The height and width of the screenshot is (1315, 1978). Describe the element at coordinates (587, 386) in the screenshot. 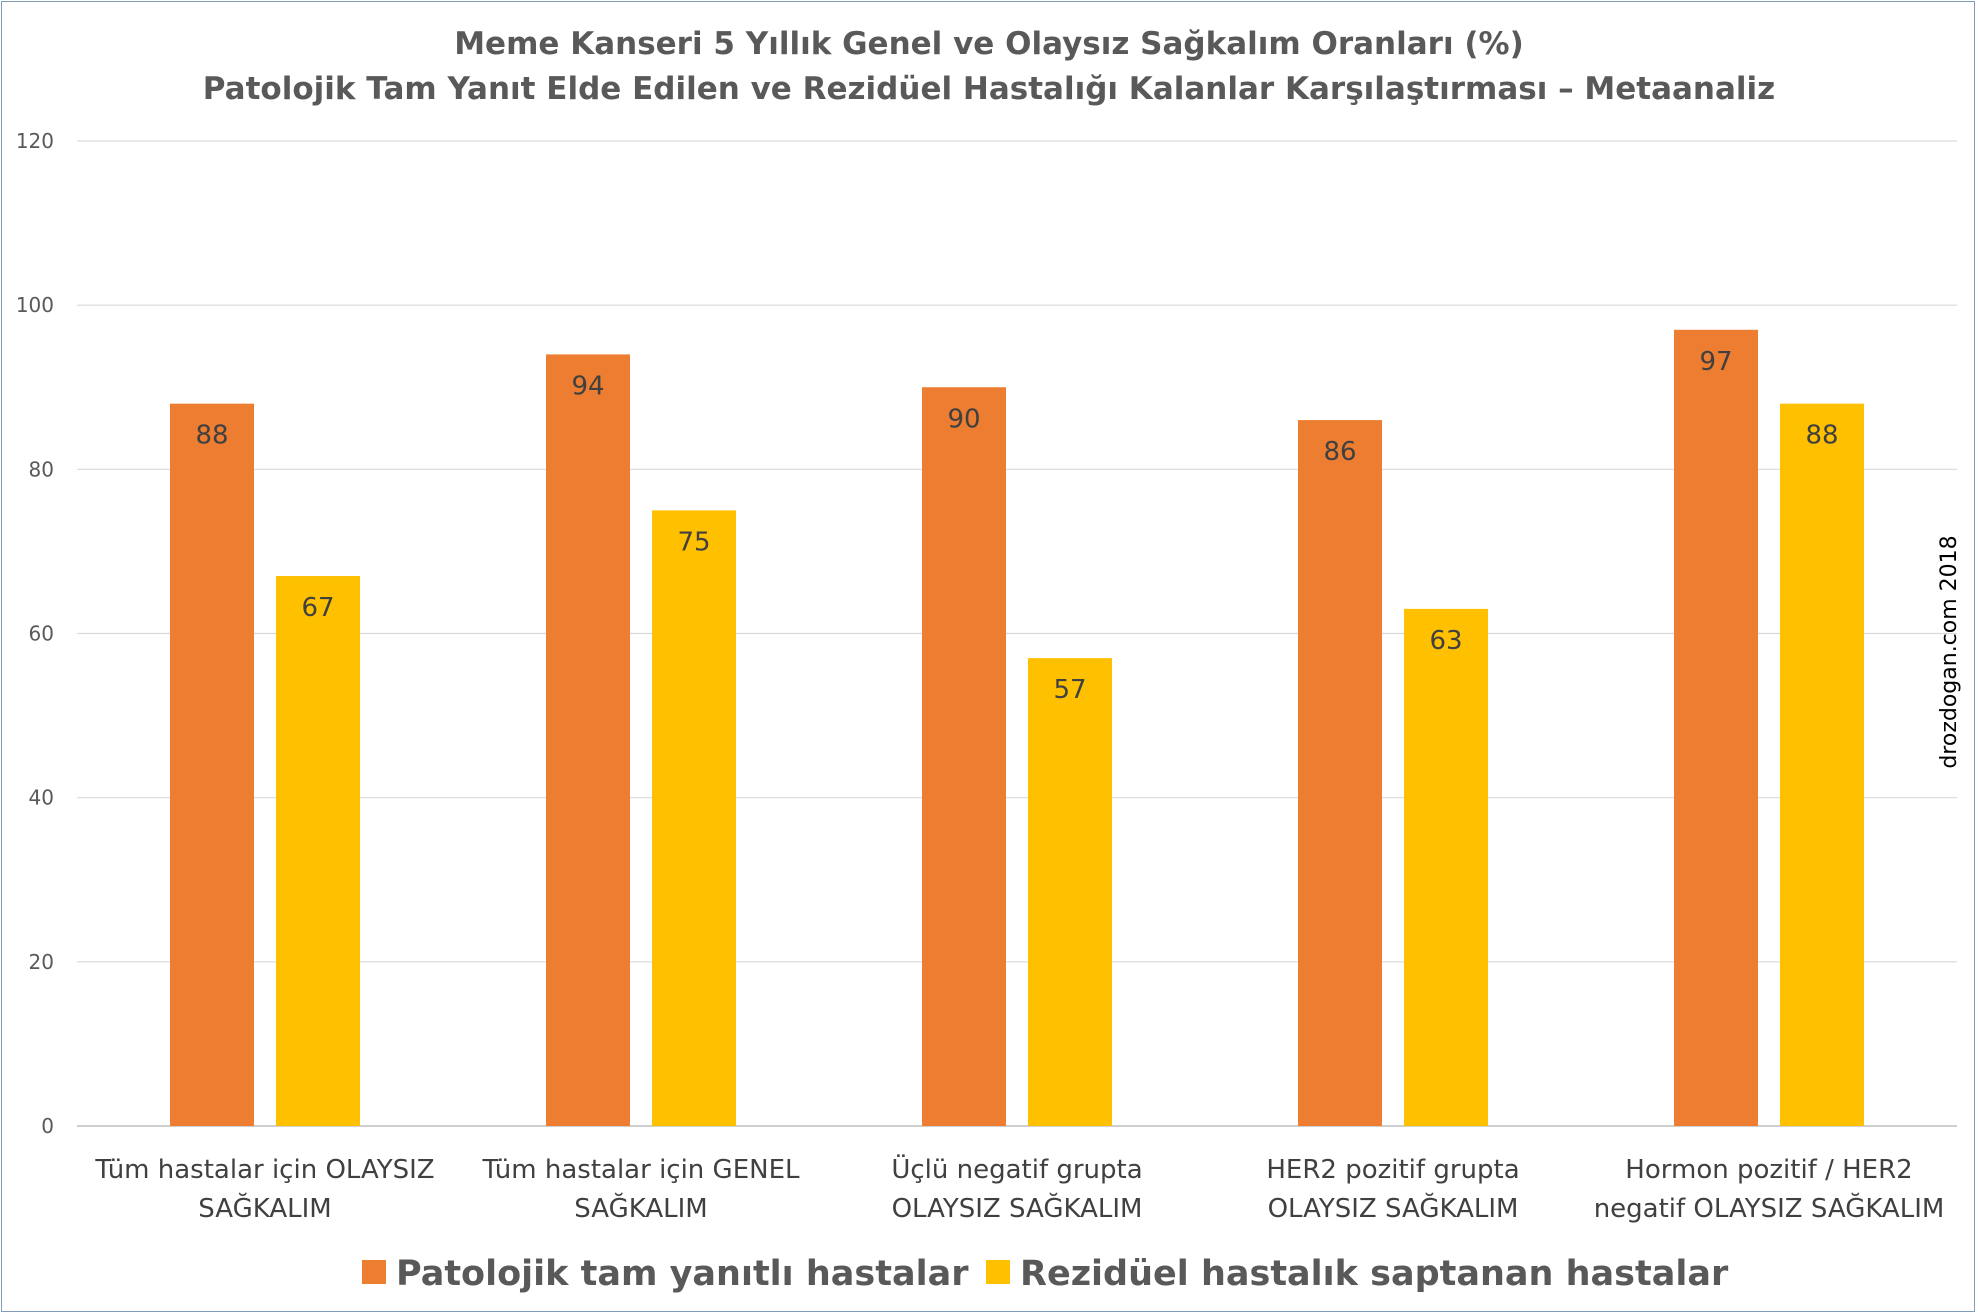

I see `data-label: 94` at that location.